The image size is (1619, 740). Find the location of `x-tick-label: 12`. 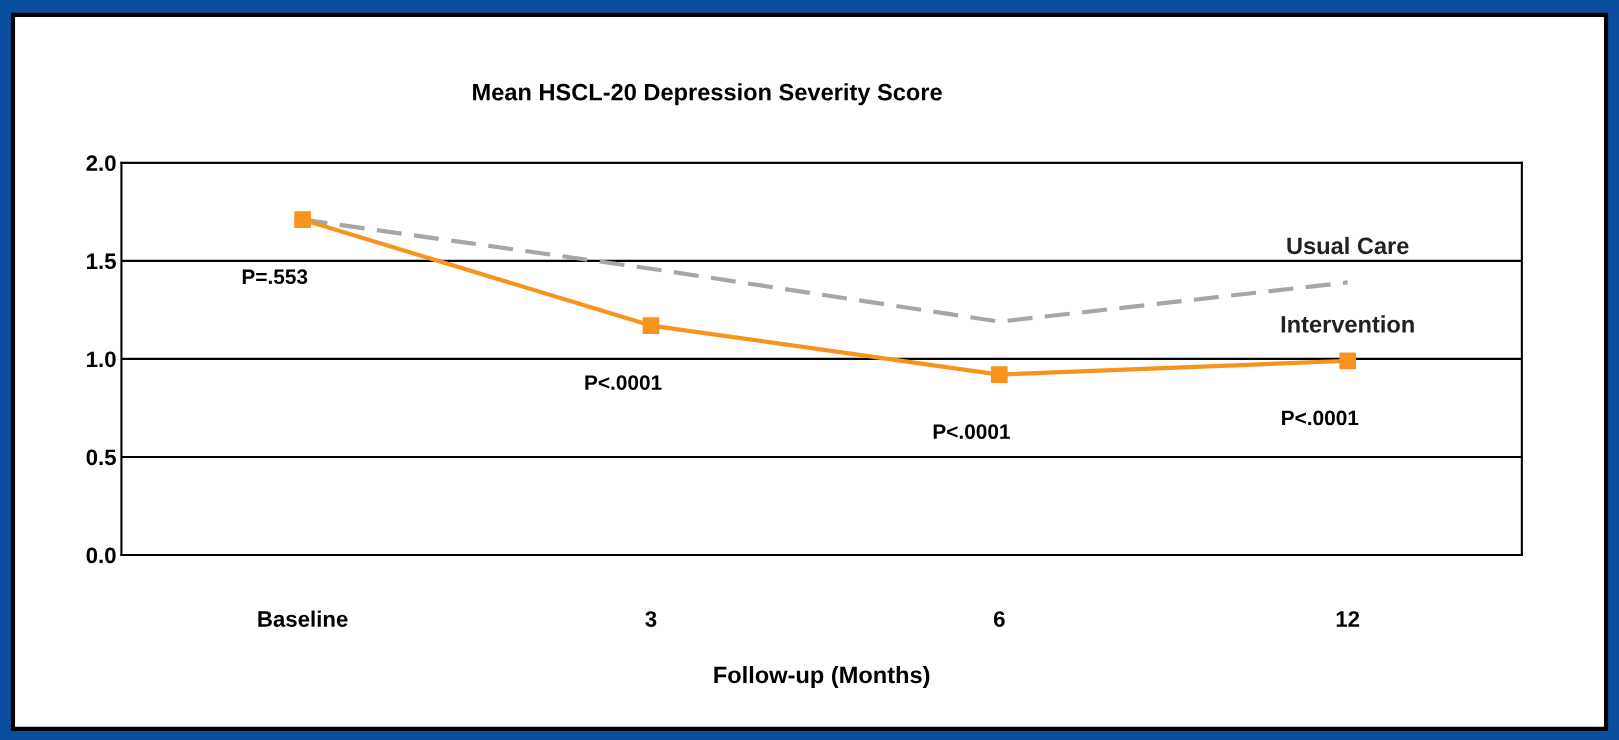

x-tick-label: 12 is located at coordinates (1348, 619).